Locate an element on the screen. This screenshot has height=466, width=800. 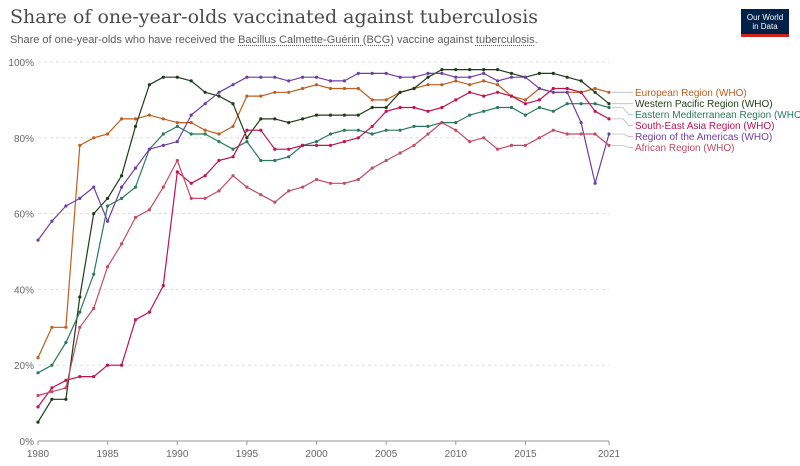
tuberculosis-definition-link: tuberculosis is located at coordinates (505, 40).